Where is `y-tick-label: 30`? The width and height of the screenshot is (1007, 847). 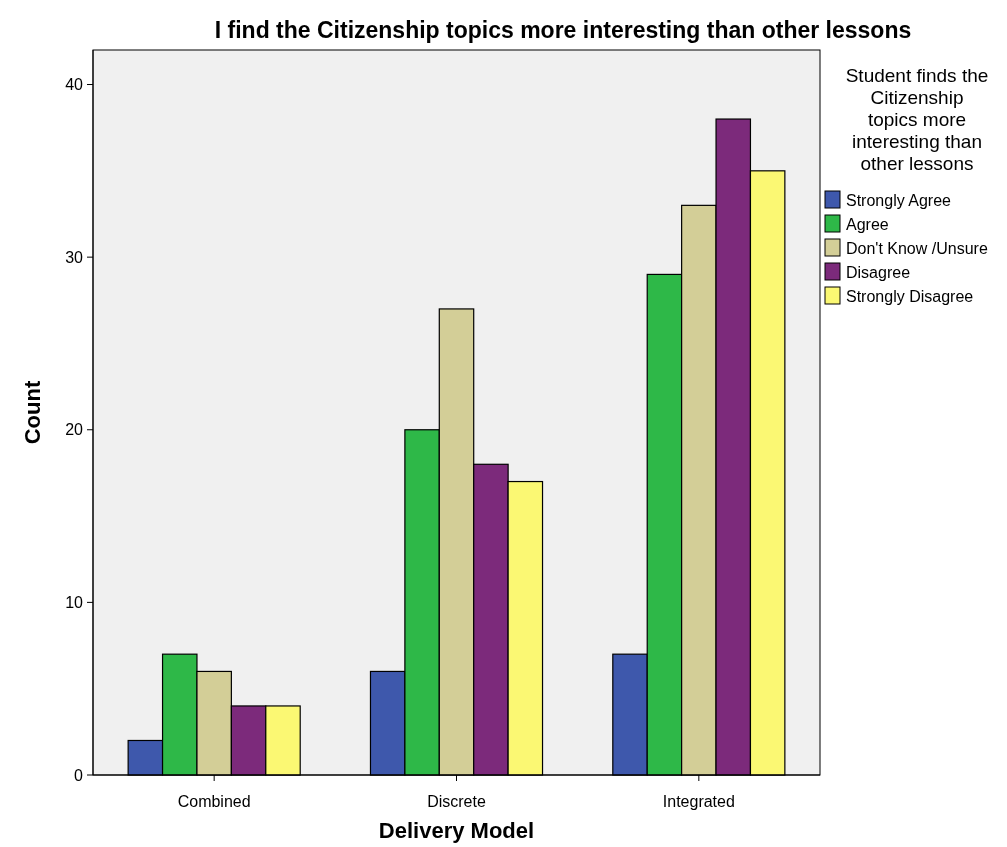
y-tick-label: 30 is located at coordinates (74, 257).